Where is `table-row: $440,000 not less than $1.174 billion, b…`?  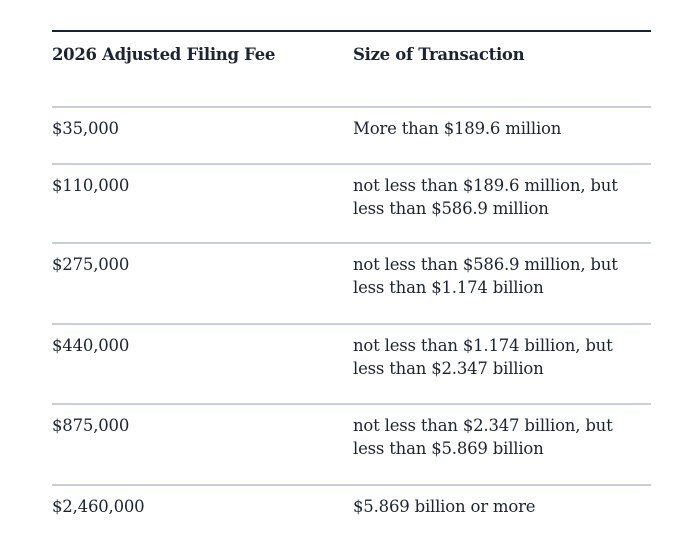 table-row: $440,000 not less than $1.174 billion, b… is located at coordinates (351, 363).